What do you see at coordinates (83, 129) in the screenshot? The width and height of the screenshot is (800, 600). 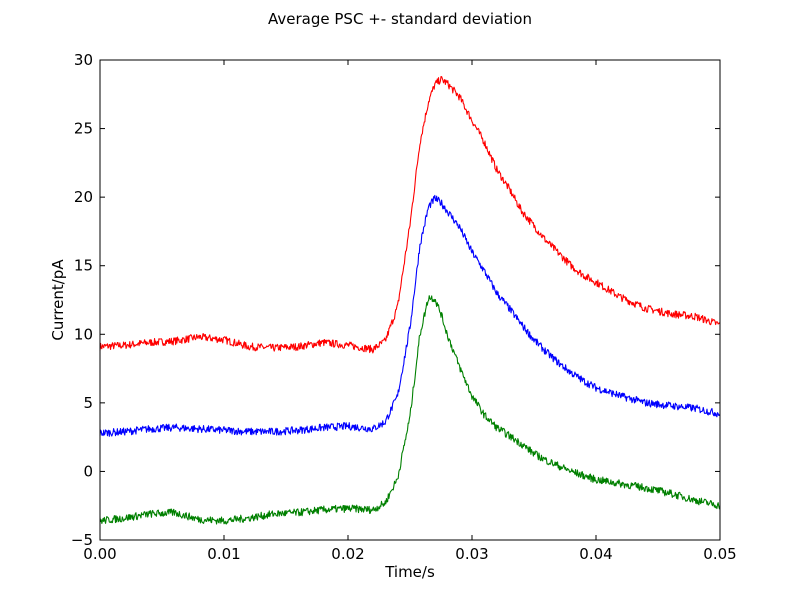 I see `y-tick-label: 25` at bounding box center [83, 129].